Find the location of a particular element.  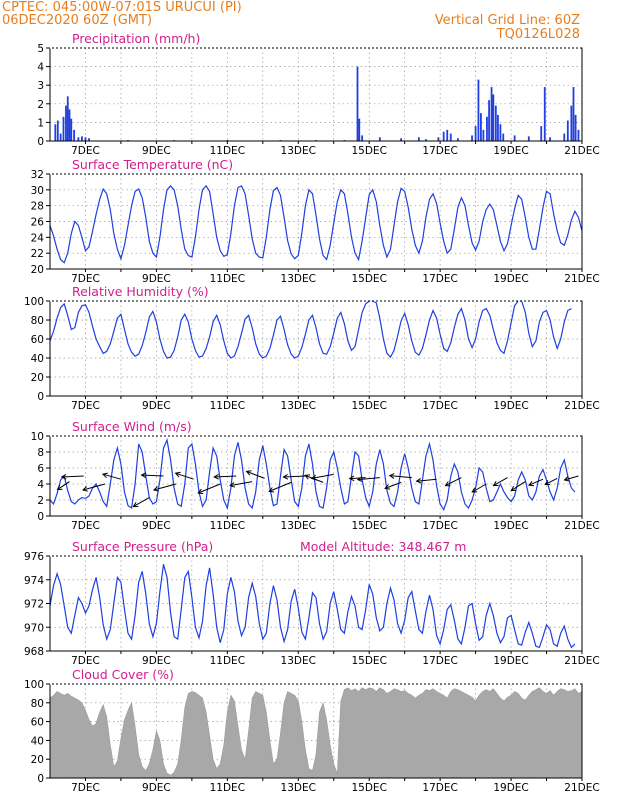

y-tick-label: 40 is located at coordinates (37, 741).